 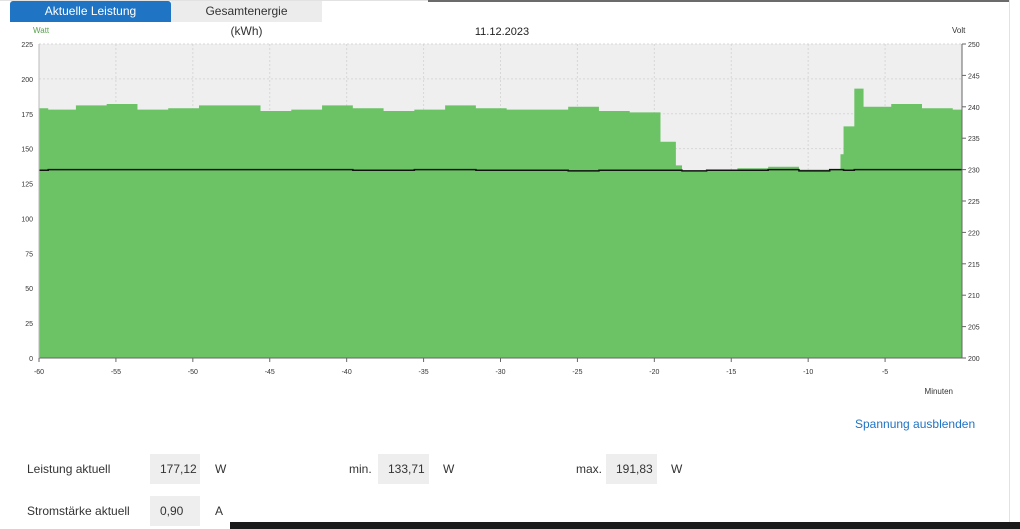 I want to click on right-tick-label: 220, so click(x=974, y=233).